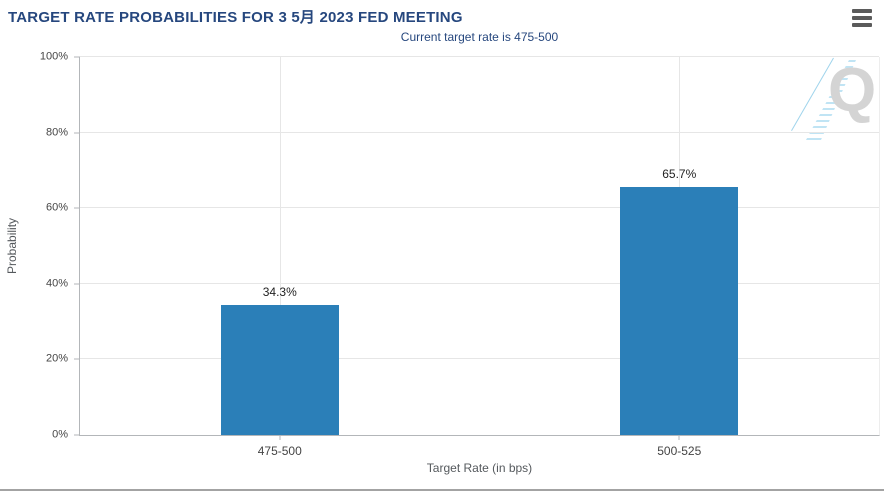 Image resolution: width=884 pixels, height=496 pixels. What do you see at coordinates (56, 132) in the screenshot?
I see `y-tick-label: 80%` at bounding box center [56, 132].